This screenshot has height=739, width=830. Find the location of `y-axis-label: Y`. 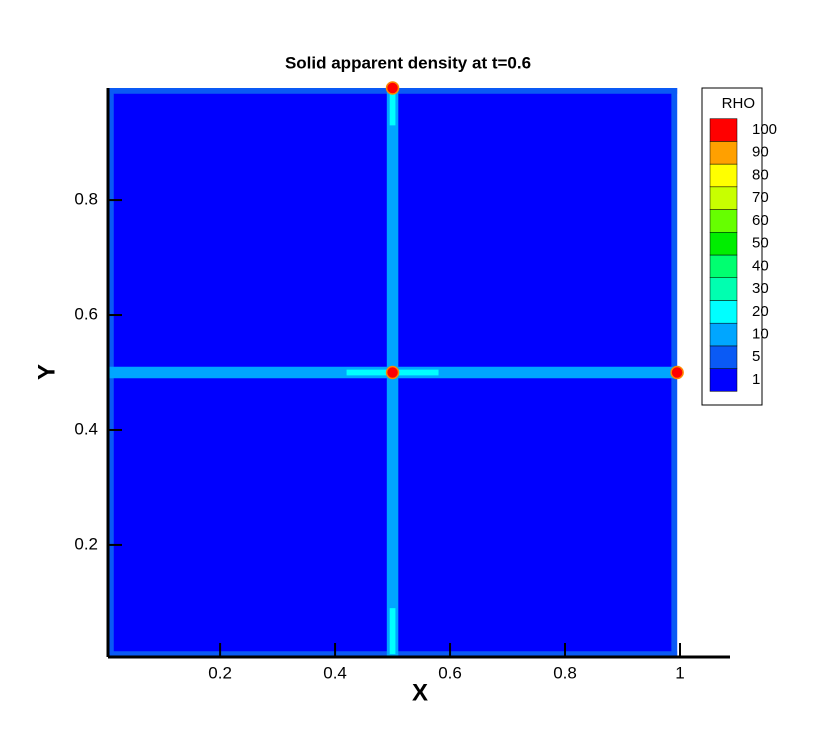

y-axis-label: Y is located at coordinates (46, 372).